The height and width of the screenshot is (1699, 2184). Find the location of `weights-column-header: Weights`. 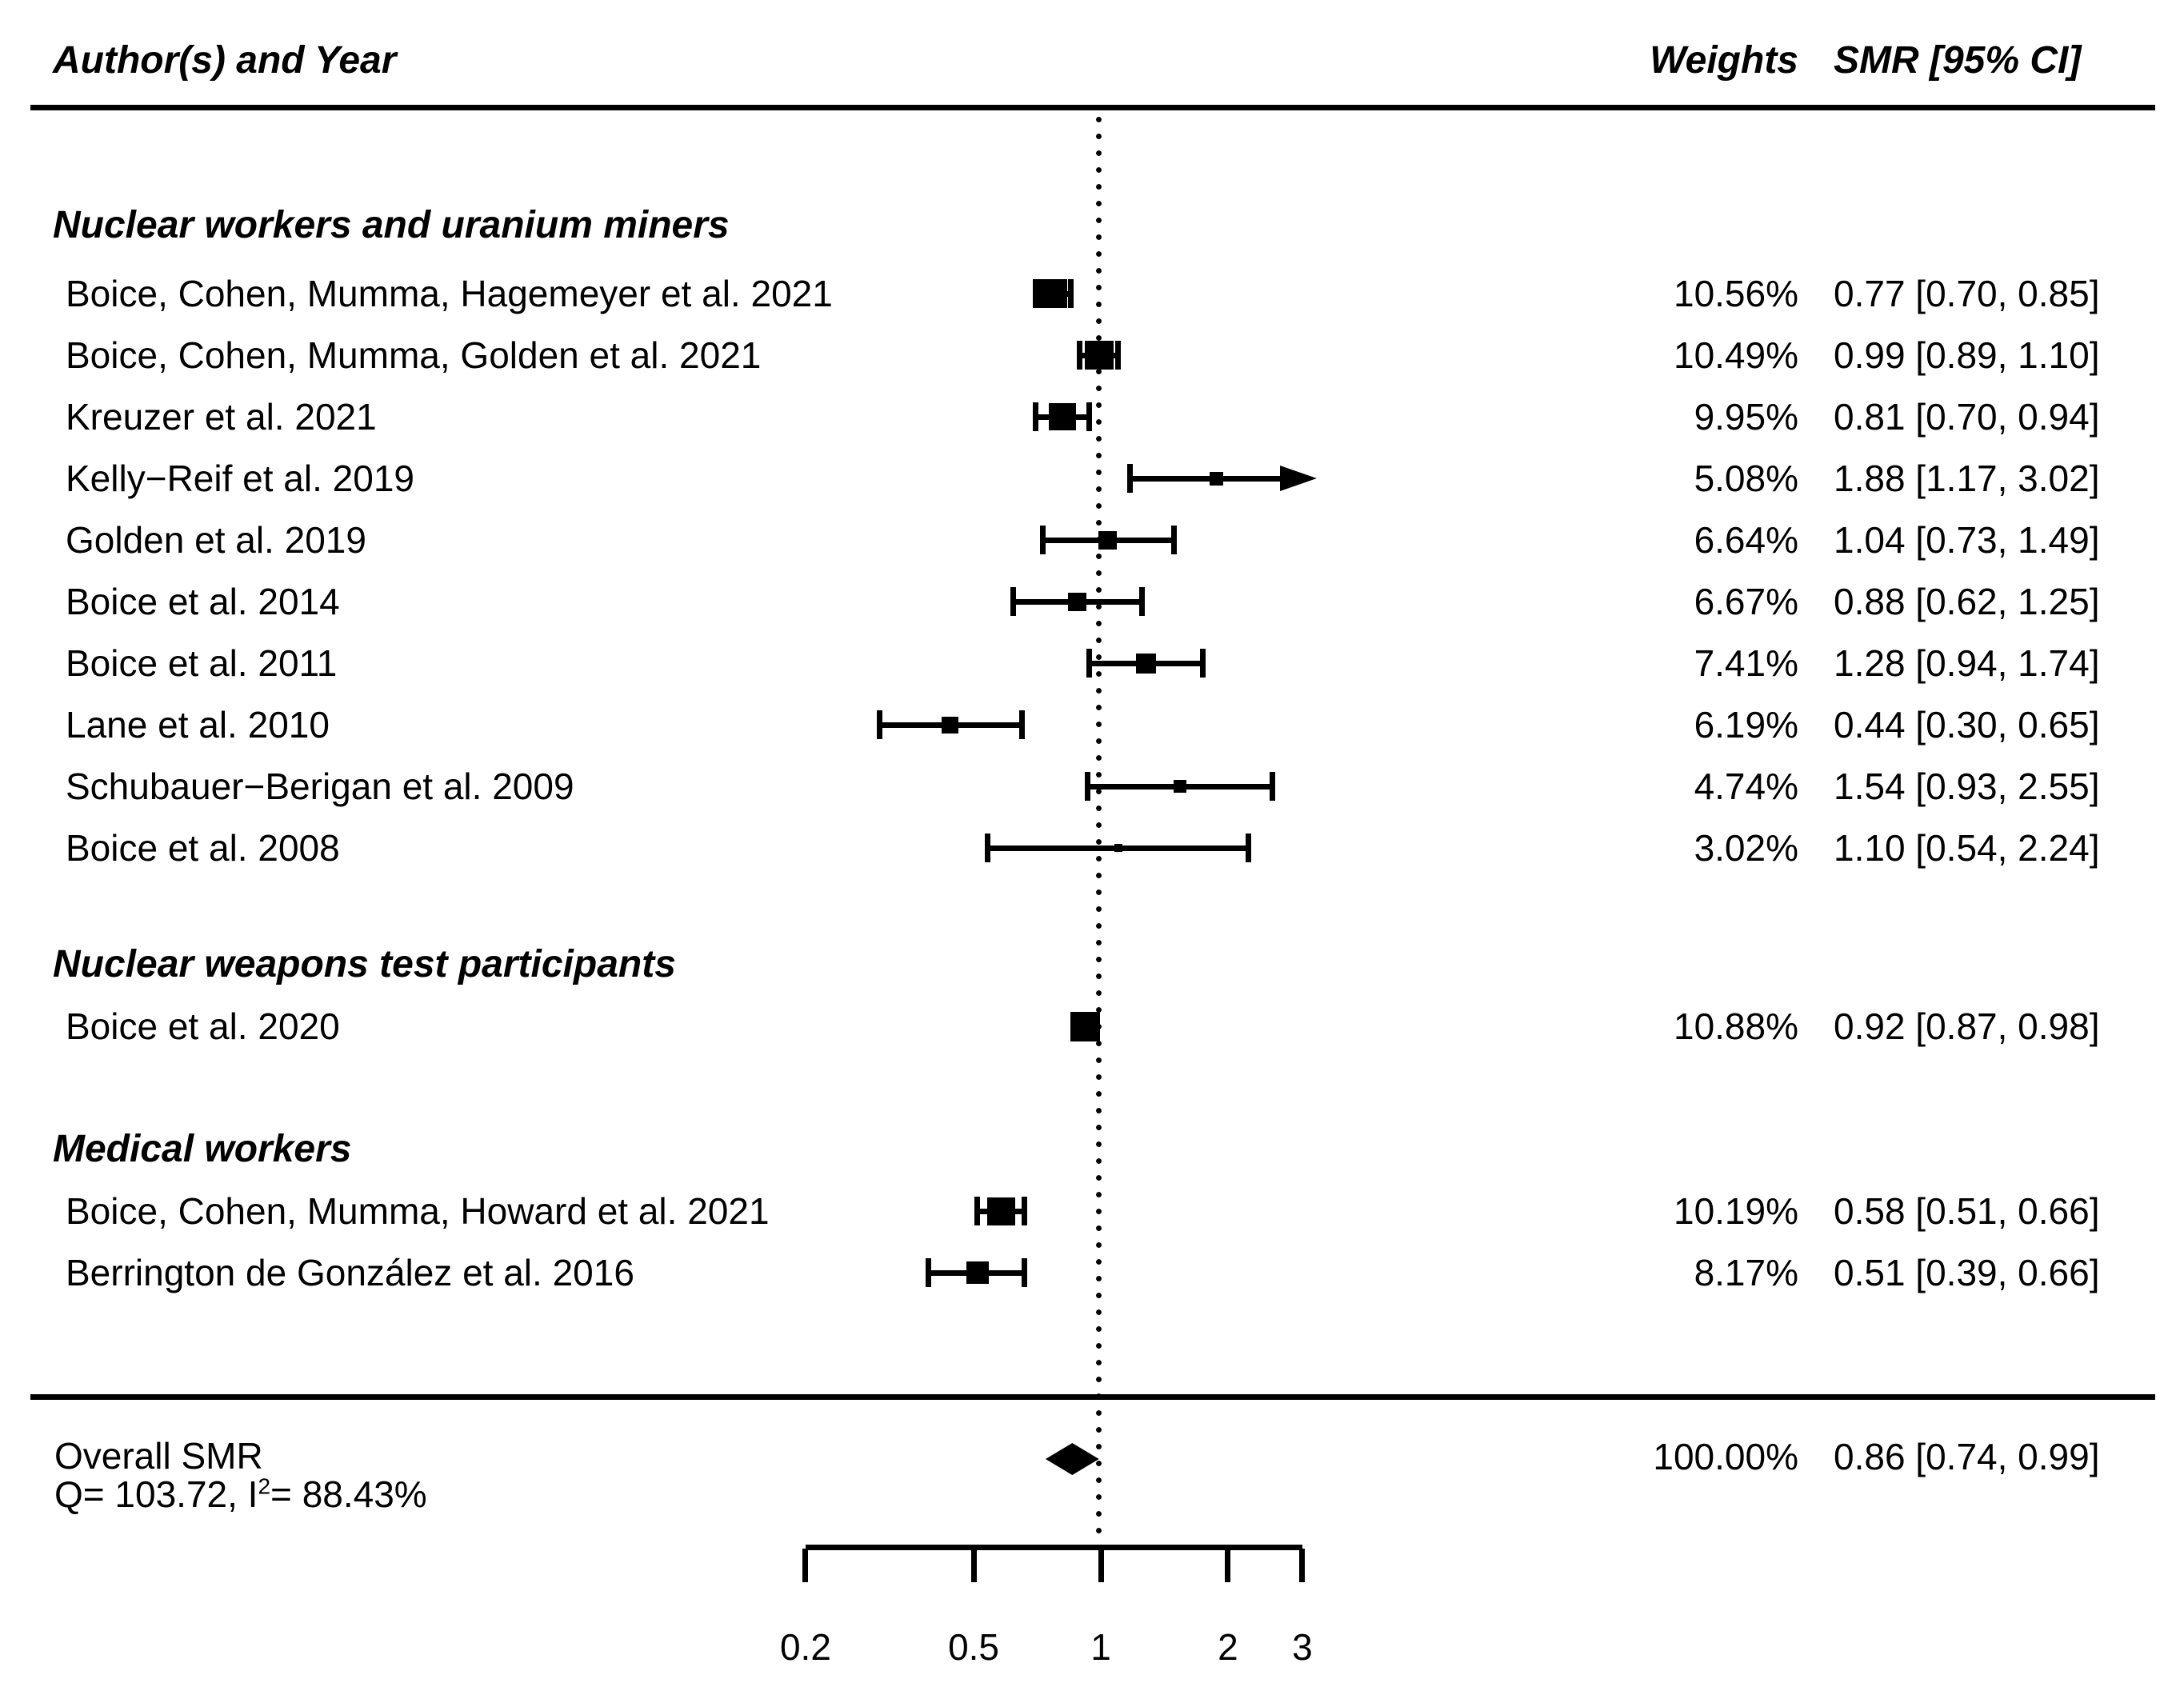

weights-column-header: Weights is located at coordinates (1724, 60).